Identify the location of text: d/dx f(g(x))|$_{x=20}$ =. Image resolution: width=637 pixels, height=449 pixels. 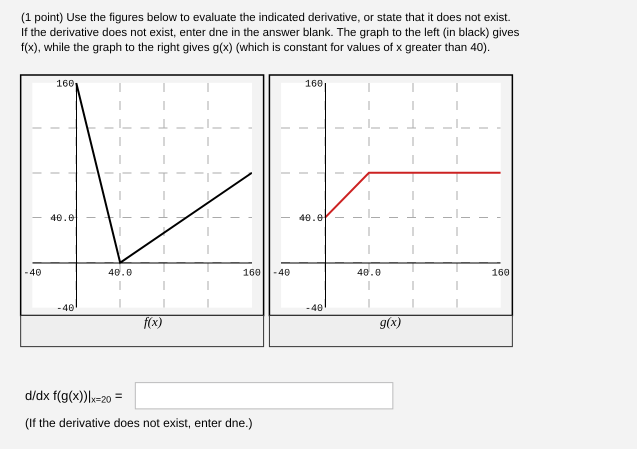
(73, 396).